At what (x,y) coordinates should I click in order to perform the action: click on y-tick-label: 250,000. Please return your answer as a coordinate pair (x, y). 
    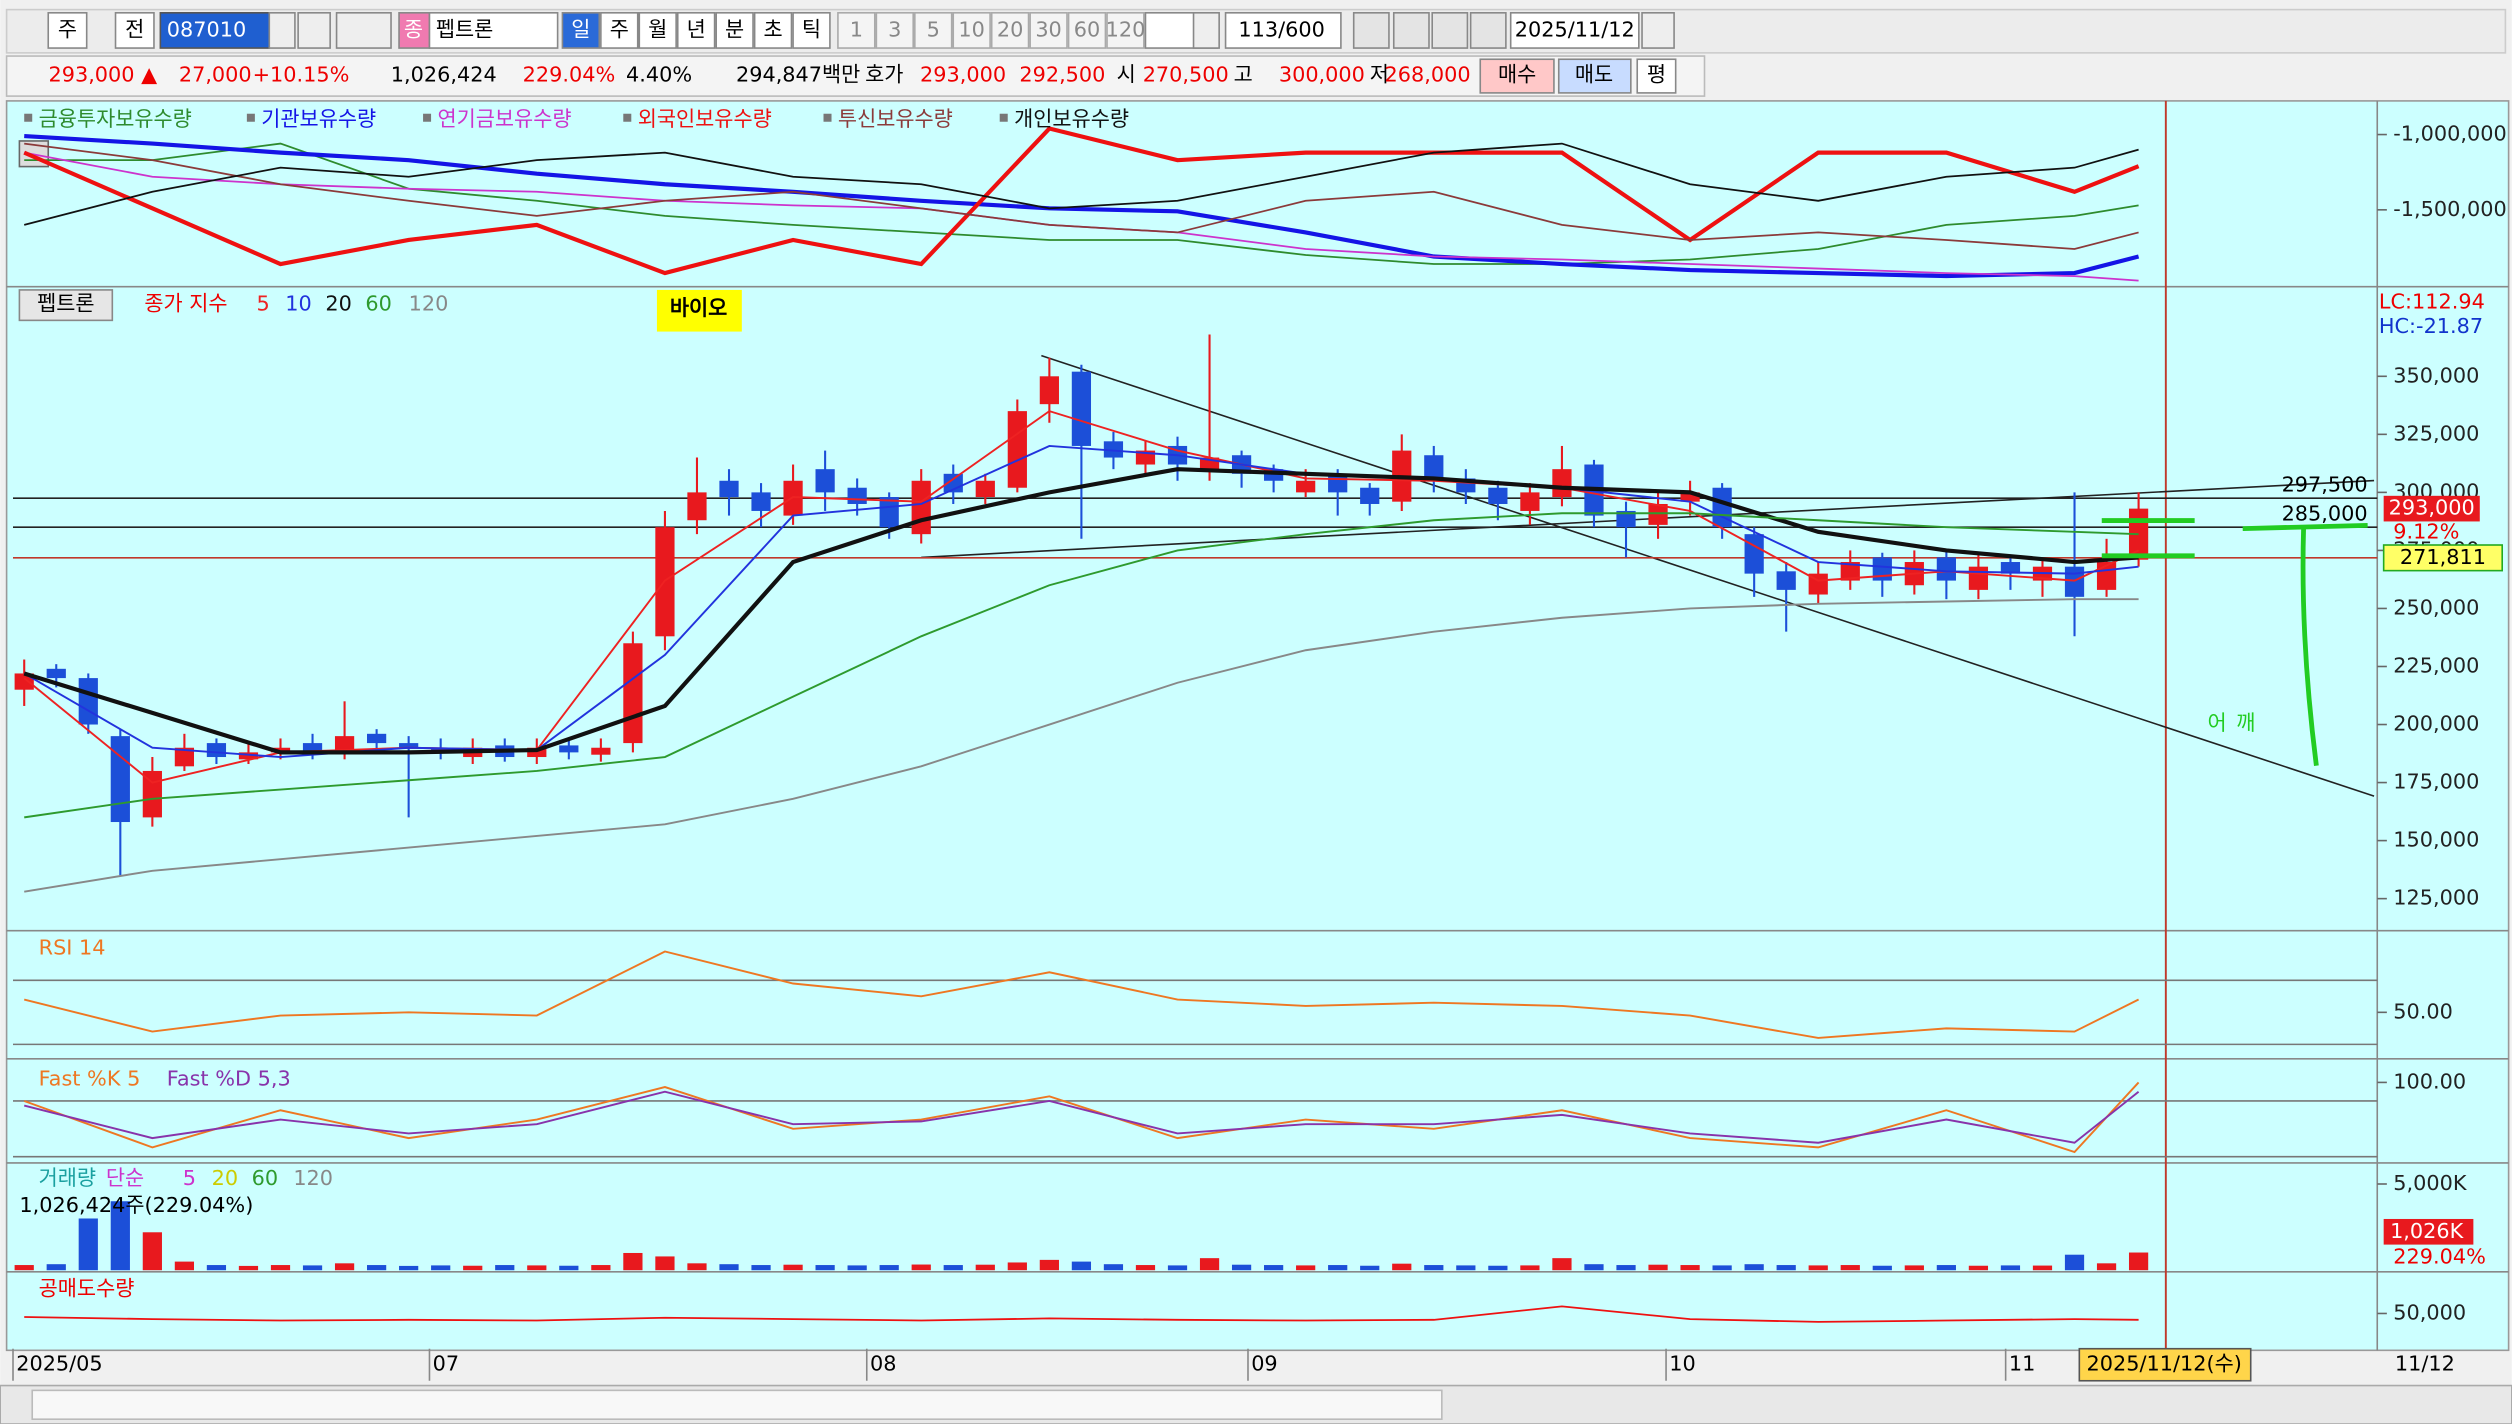
    Looking at the image, I should click on (2436, 607).